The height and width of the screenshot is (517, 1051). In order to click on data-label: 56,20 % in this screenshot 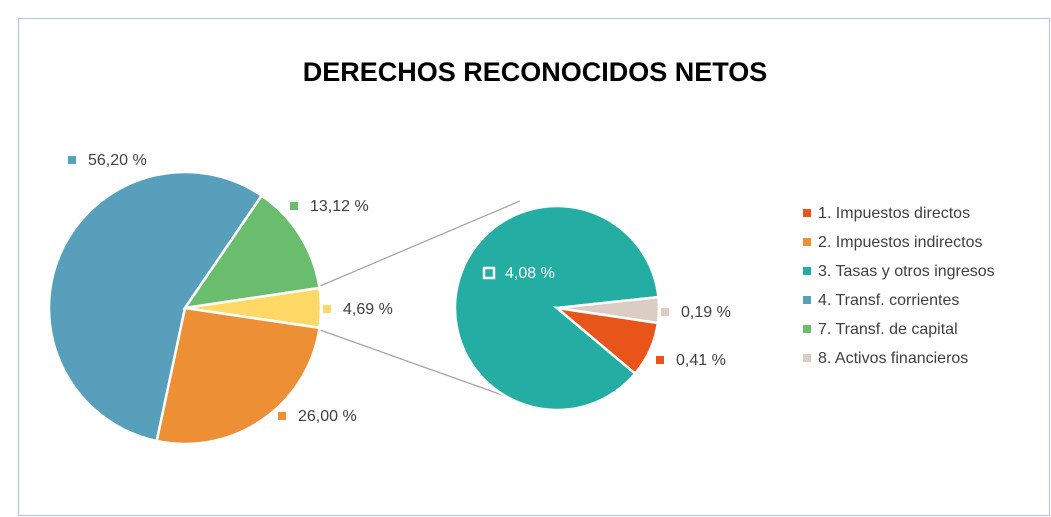, I will do `click(117, 160)`.